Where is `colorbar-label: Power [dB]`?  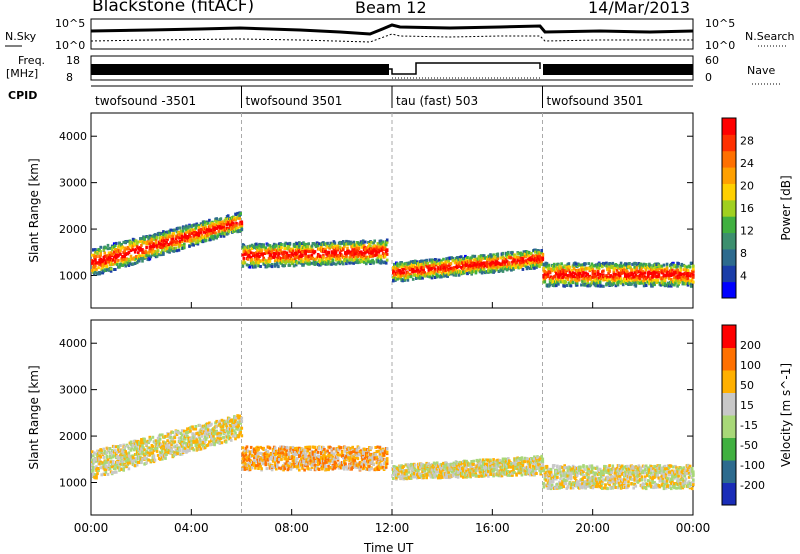 colorbar-label: Power [dB] is located at coordinates (786, 207).